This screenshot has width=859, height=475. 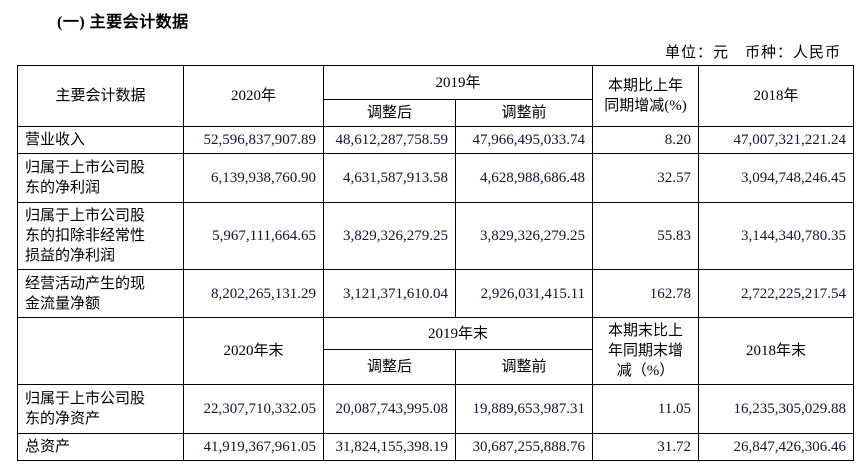 What do you see at coordinates (100, 178) in the screenshot?
I see `row-label: 归属于上市公司股 东的净利润` at bounding box center [100, 178].